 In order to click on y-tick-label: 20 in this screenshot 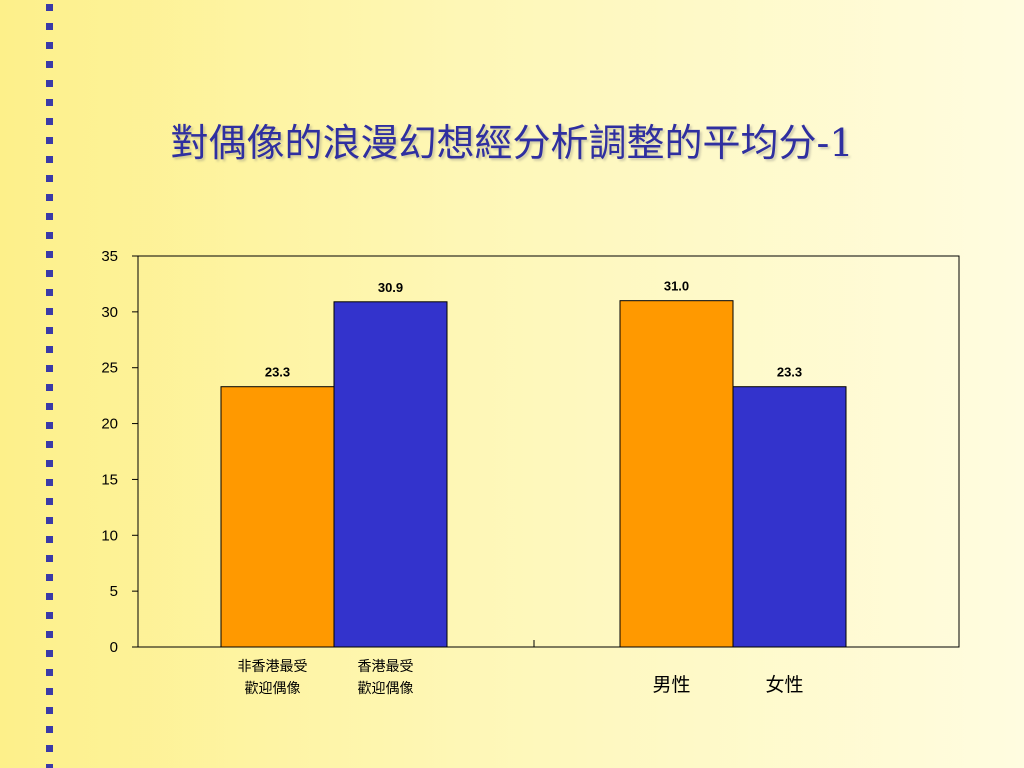, I will do `click(109, 424)`.